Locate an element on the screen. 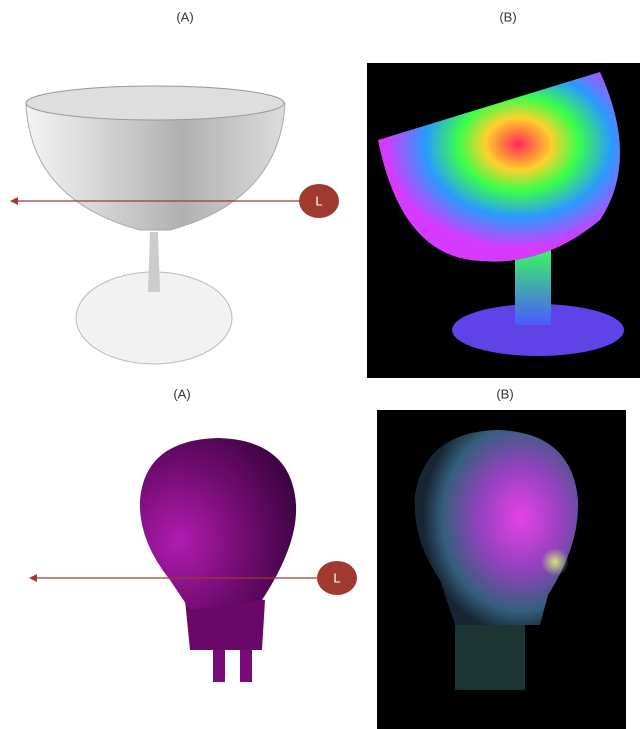 The width and height of the screenshot is (640, 729). bulb-render is located at coordinates (218, 560).